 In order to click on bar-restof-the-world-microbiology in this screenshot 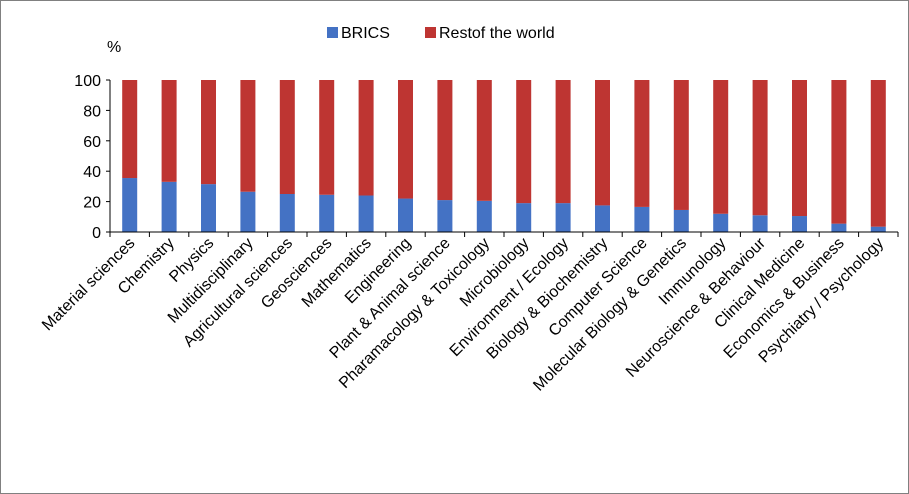, I will do `click(524, 142)`.